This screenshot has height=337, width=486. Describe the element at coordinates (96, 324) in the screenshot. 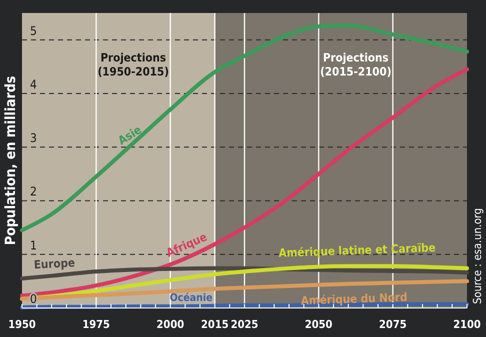

I see `x-tick-label: 1975` at that location.